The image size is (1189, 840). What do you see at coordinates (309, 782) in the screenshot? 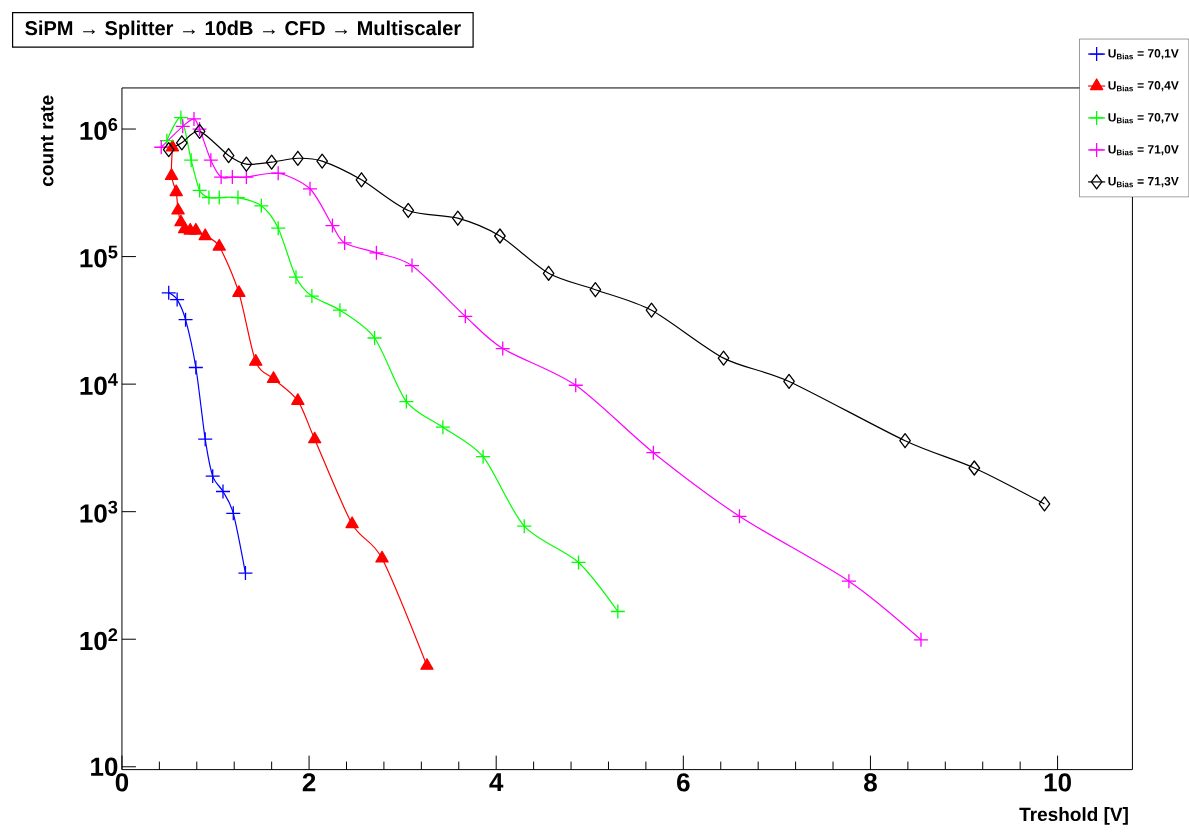
I see `x-tick-label: 2` at bounding box center [309, 782].